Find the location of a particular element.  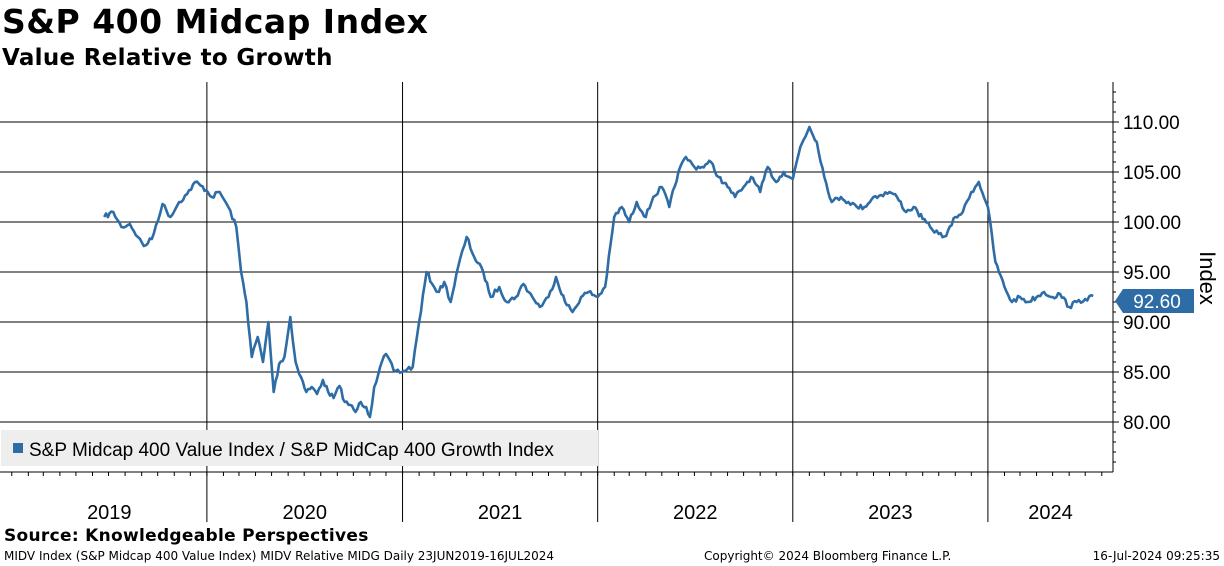

y-tick-label: 85.00 is located at coordinates (1147, 373).